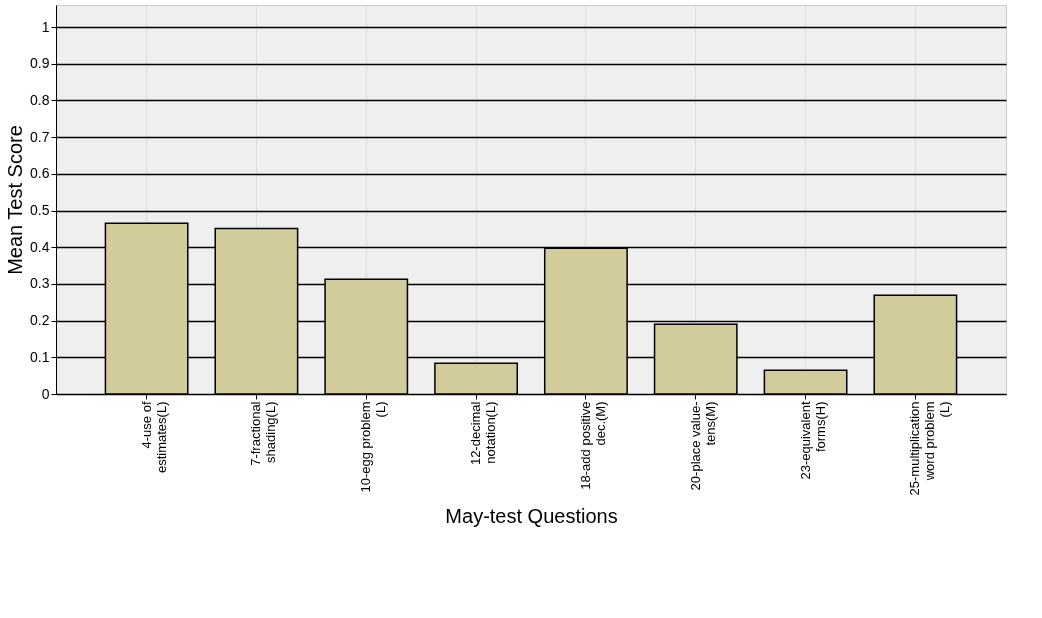 The height and width of the screenshot is (618, 1042). What do you see at coordinates (483, 433) in the screenshot?
I see `x-tick-label: 12-decimal notation(L)` at bounding box center [483, 433].